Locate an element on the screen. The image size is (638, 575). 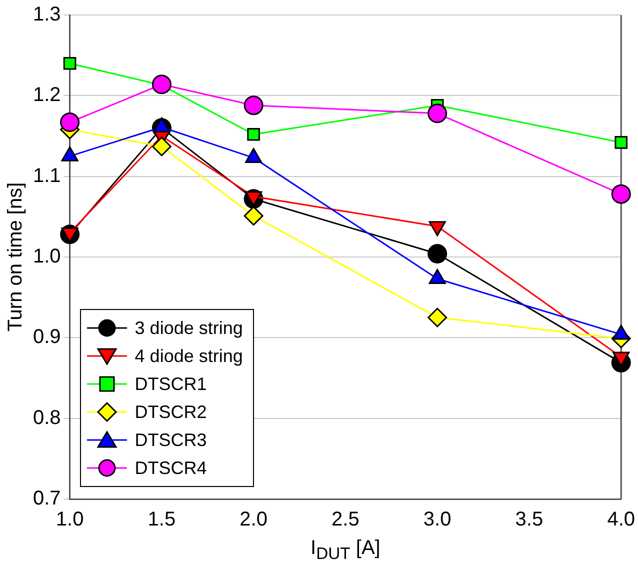
legend-label: DTSCR4 is located at coordinates (170, 468).